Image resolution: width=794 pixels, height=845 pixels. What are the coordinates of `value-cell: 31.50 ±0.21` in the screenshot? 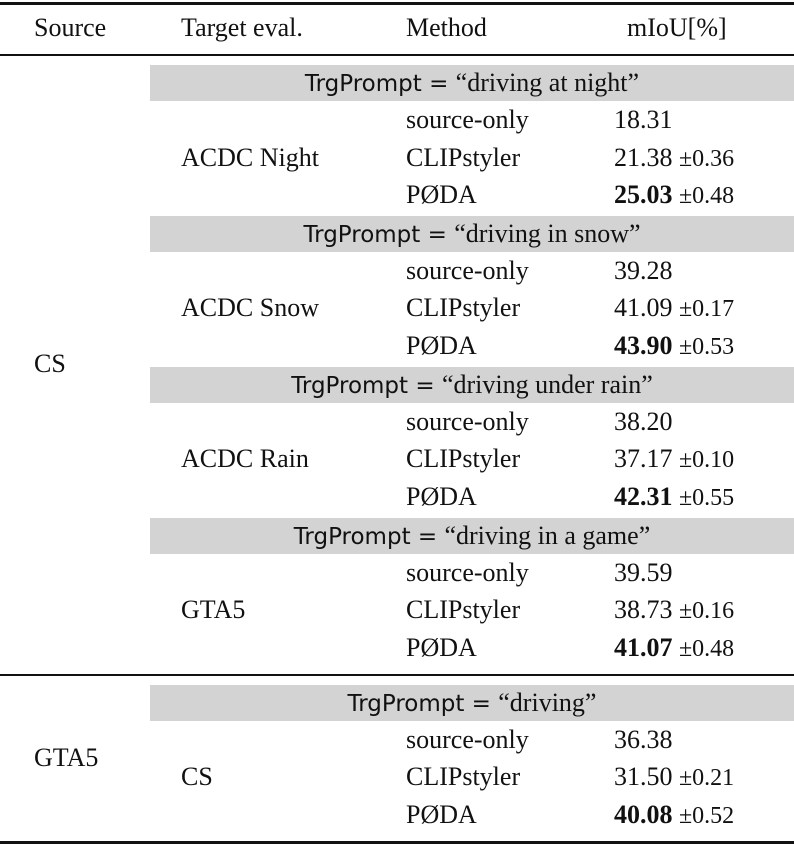 It's located at (674, 777).